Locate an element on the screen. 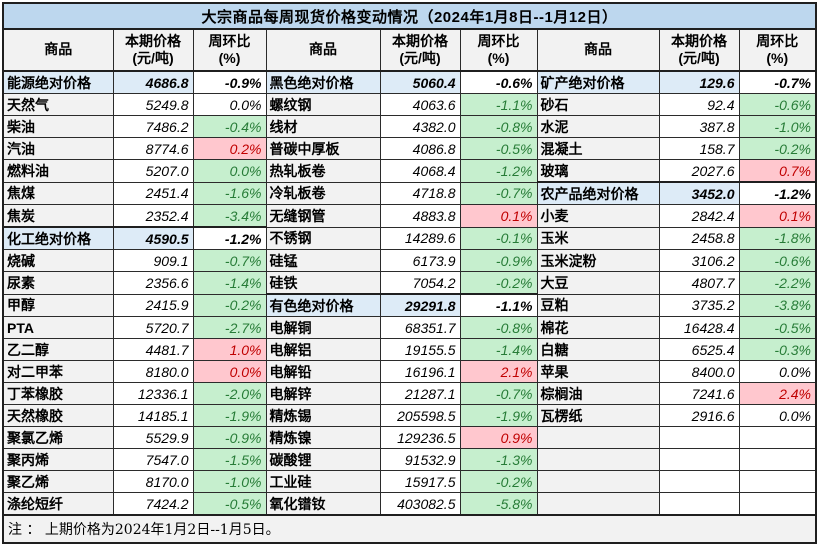 The height and width of the screenshot is (544, 831). pct-change-cell: -0.1% is located at coordinates (498, 238).